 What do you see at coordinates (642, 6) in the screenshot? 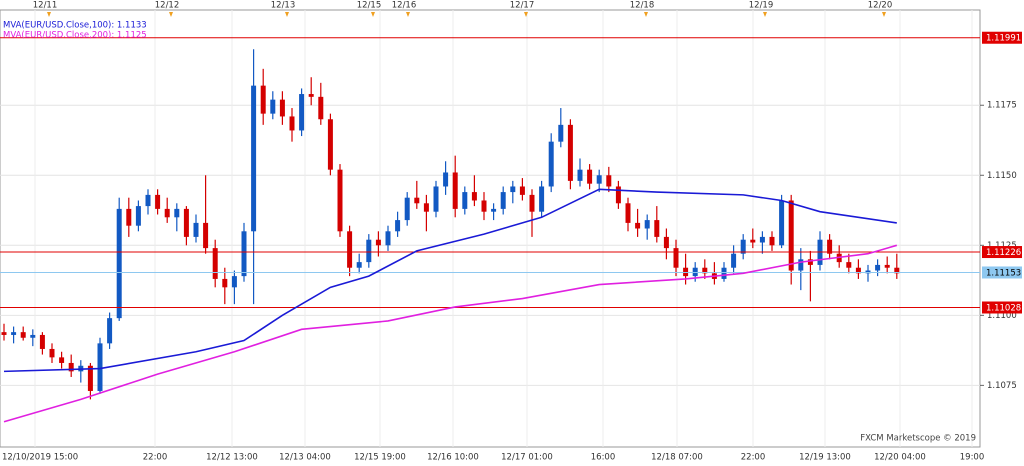
I see `top-date-label: 12/18` at bounding box center [642, 6].